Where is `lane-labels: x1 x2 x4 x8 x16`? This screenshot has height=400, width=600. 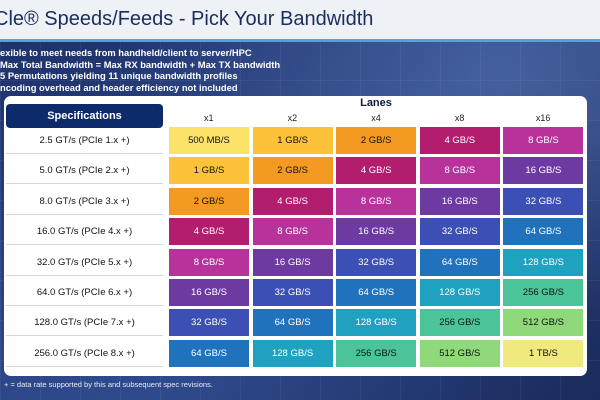 lane-labels: x1 x2 x4 x8 x16 is located at coordinates (376, 119).